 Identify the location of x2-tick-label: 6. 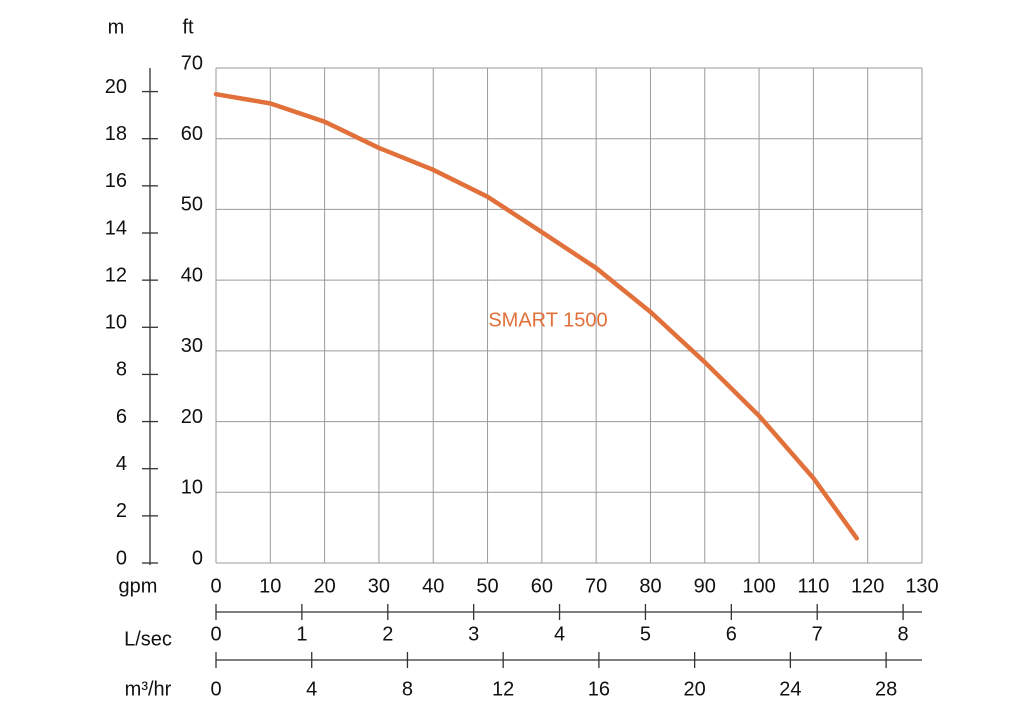
(731, 634).